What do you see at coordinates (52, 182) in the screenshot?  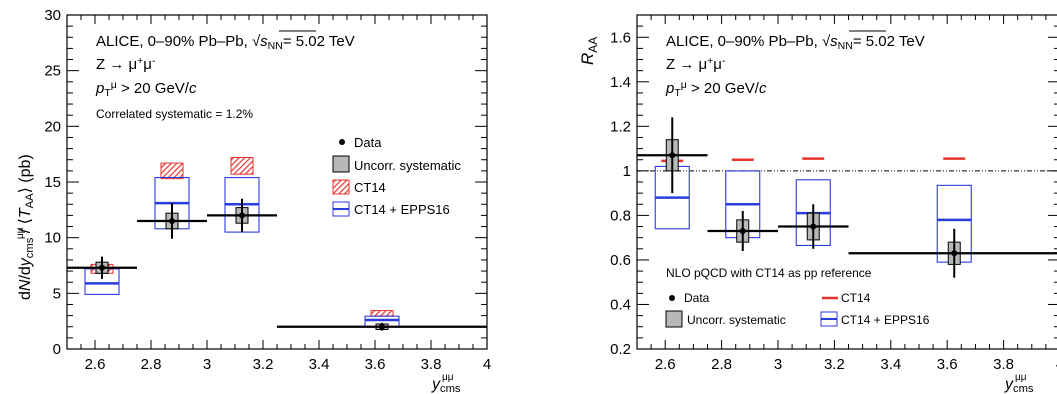 I see `y-tick-label: 15` at bounding box center [52, 182].